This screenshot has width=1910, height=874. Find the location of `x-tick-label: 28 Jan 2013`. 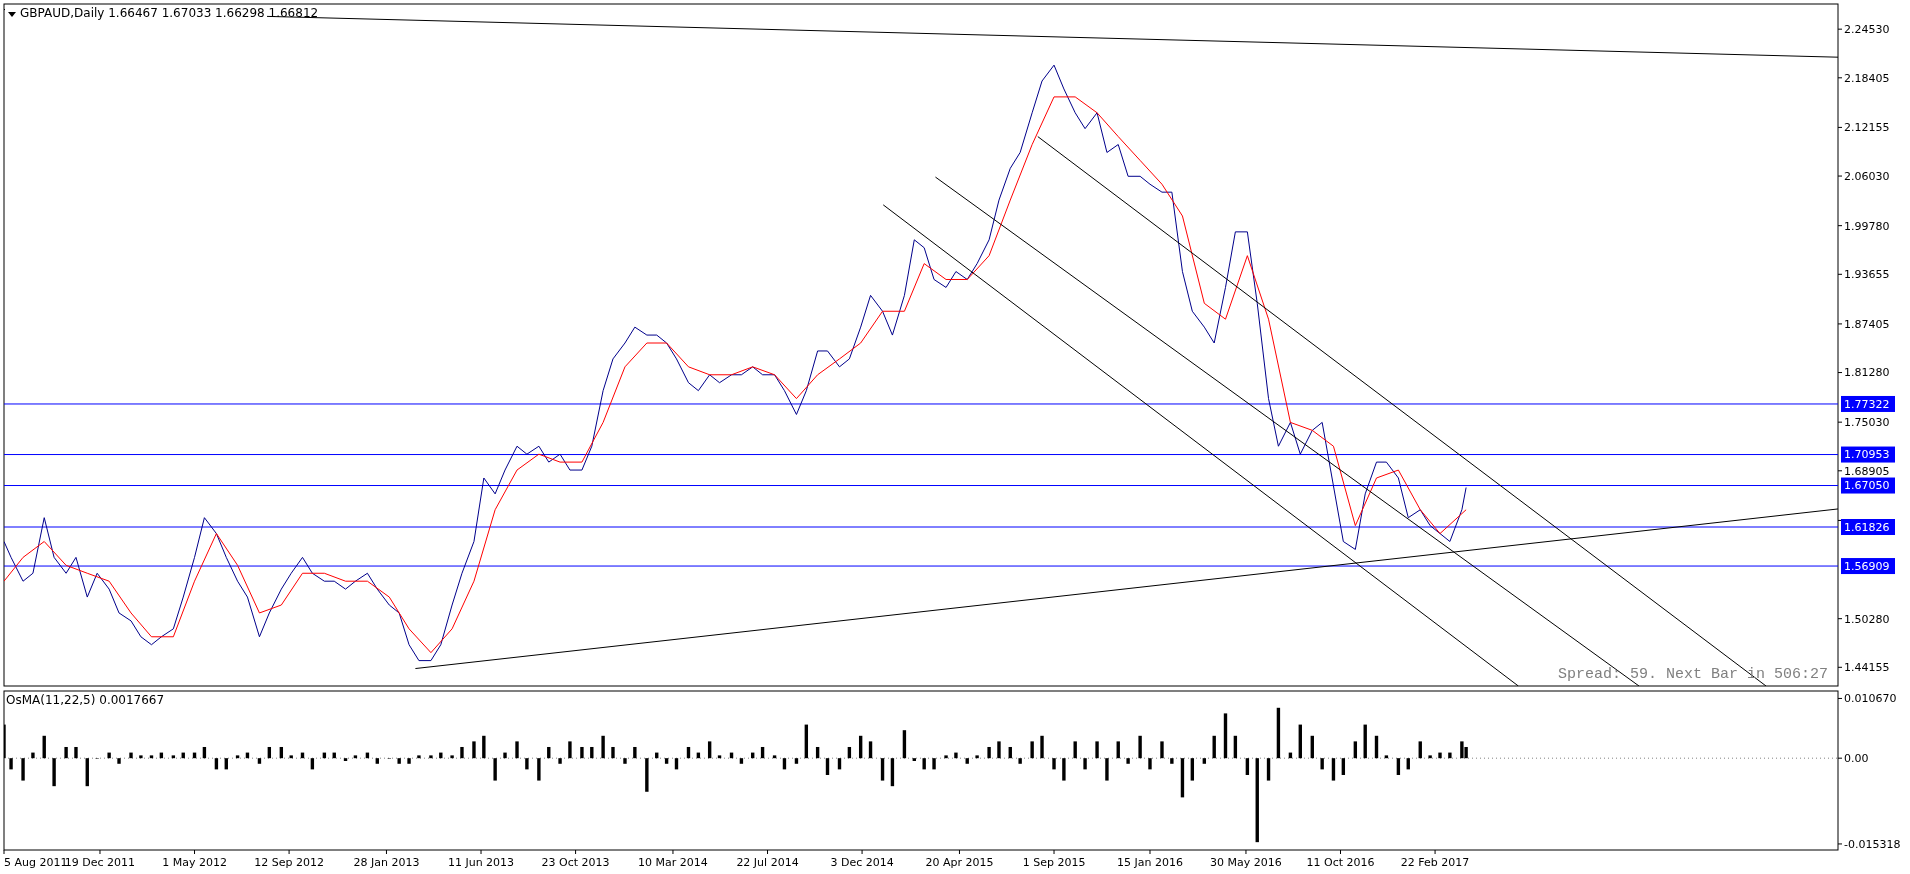

x-tick-label: 28 Jan 2013 is located at coordinates (386, 862).